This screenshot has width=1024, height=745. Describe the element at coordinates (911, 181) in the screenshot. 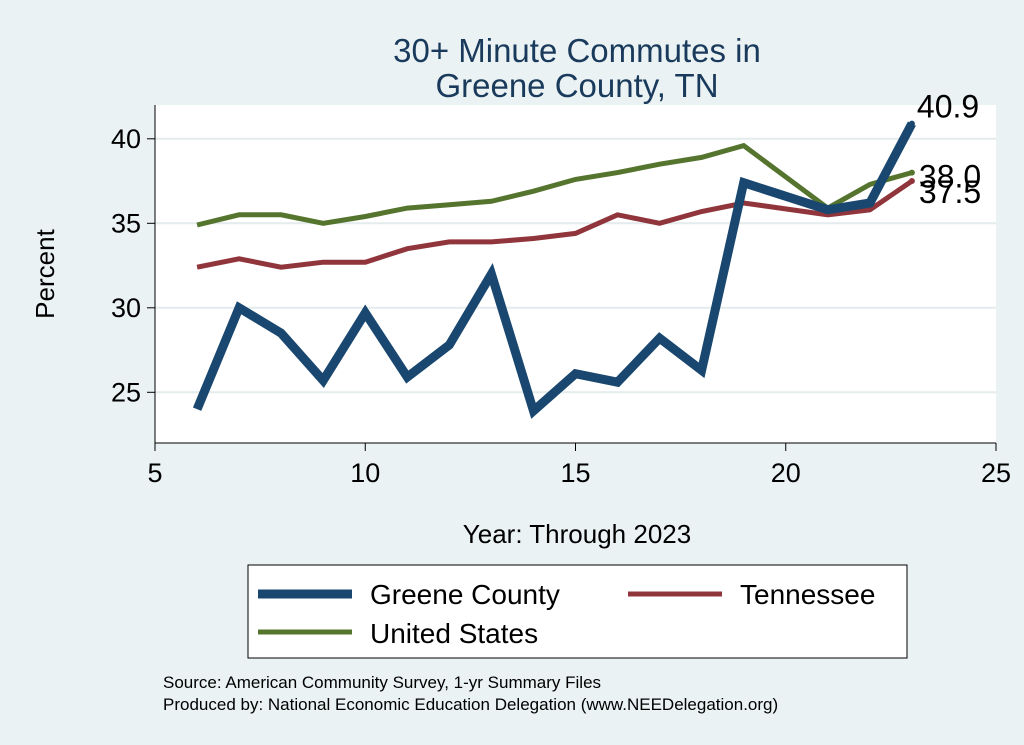

I see `end-marker-tennessee` at that location.